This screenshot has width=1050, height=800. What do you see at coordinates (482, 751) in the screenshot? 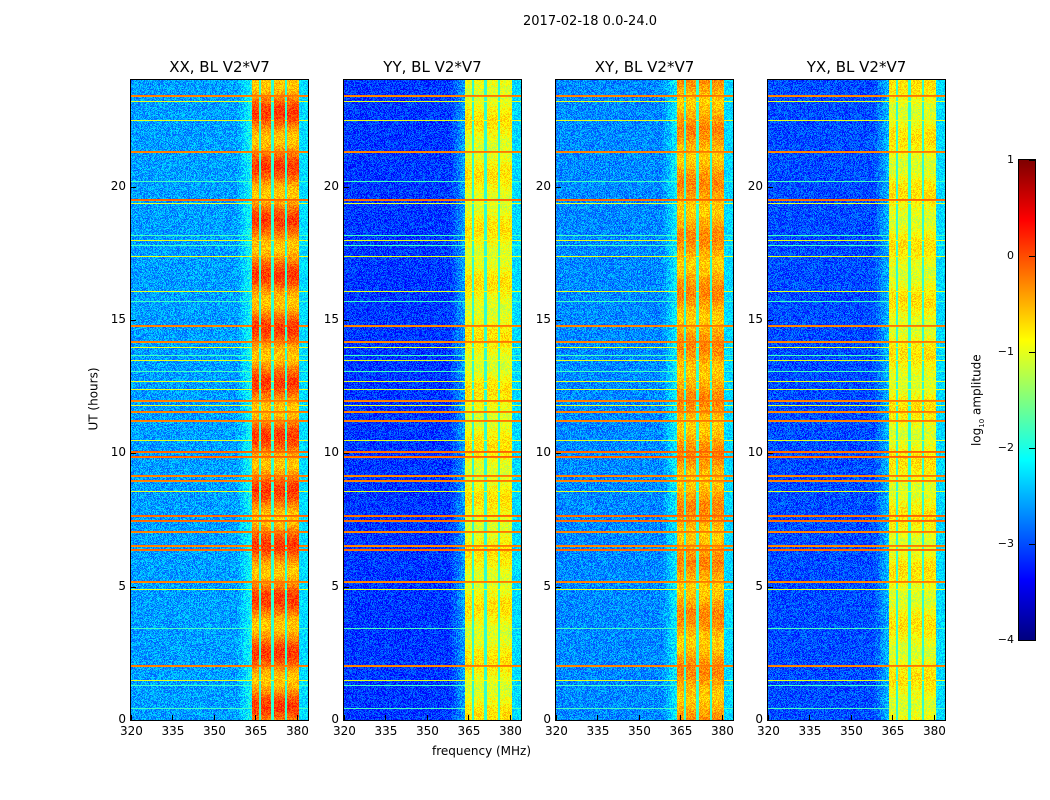
I see `x-axis-label: frequency (MHz)` at bounding box center [482, 751].